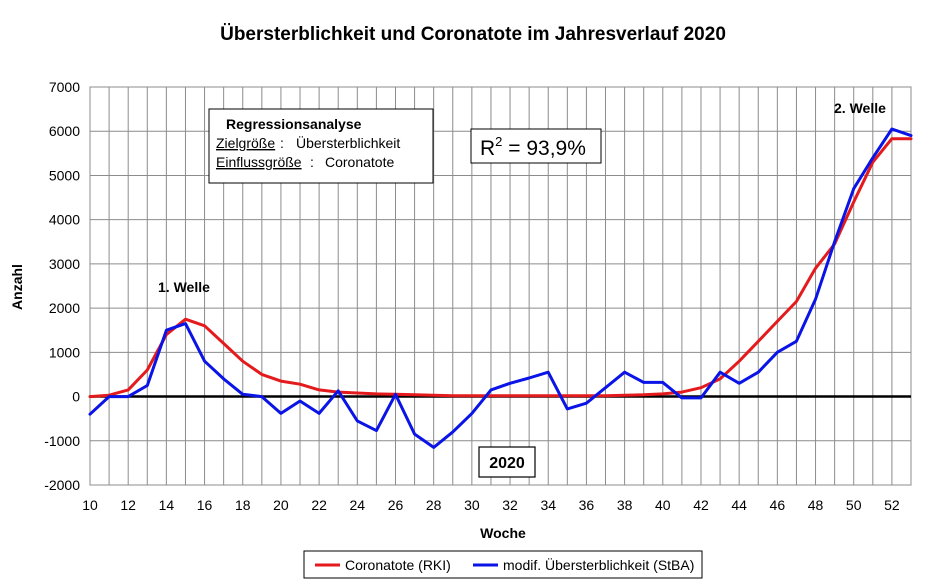  I want to click on y-tick-label: 2000, so click(64, 308).